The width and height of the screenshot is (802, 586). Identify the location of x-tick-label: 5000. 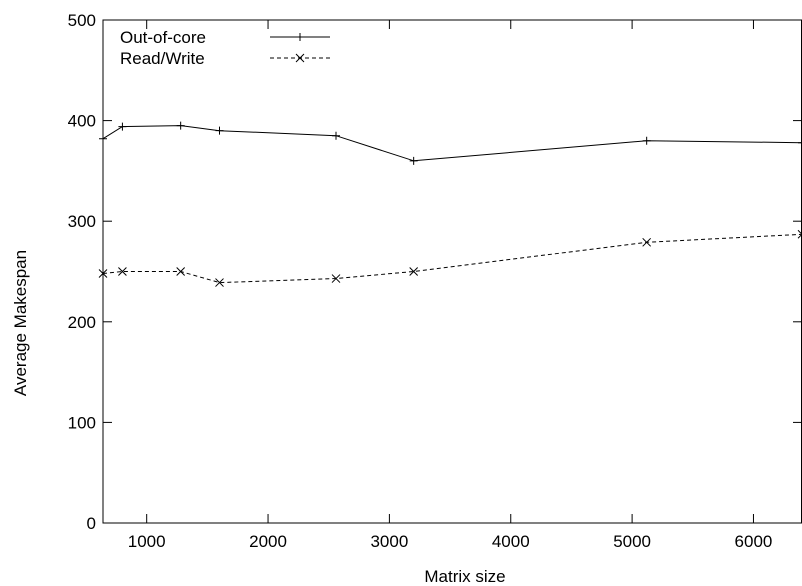
(632, 541).